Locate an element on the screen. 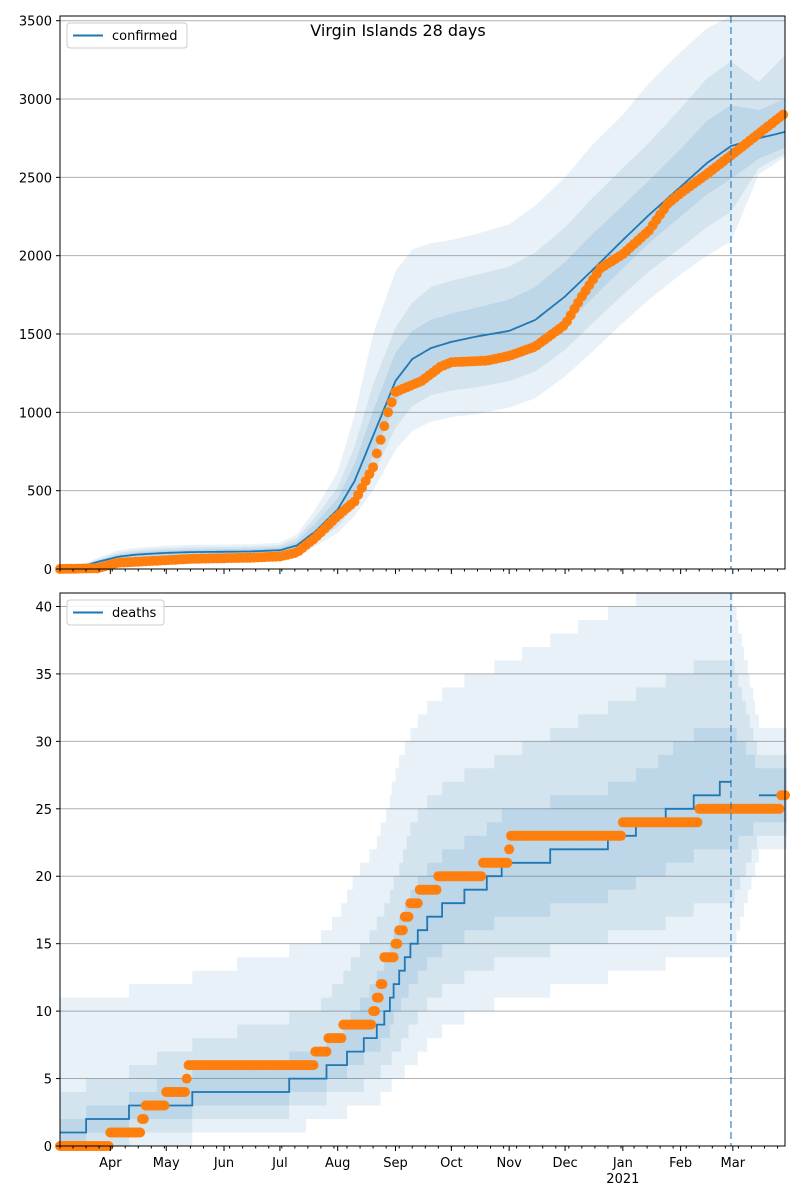 The width and height of the screenshot is (800, 1200). legend: deaths is located at coordinates (115, 612).